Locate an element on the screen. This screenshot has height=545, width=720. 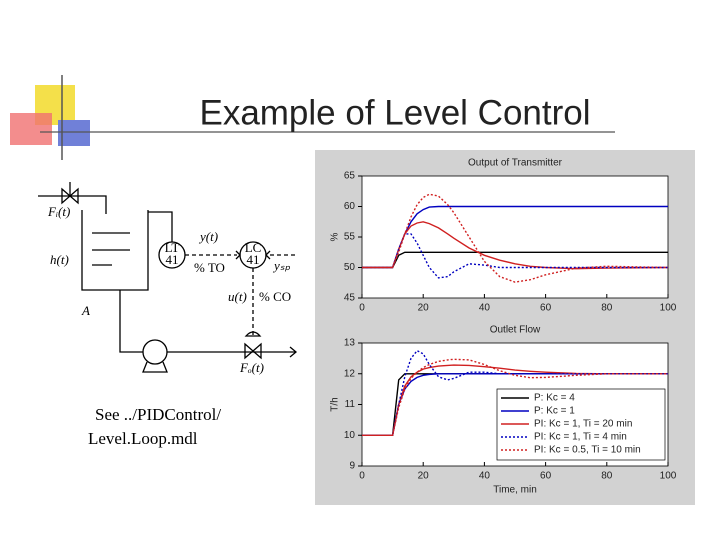
y-tick-label: 45 is located at coordinates (350, 298).